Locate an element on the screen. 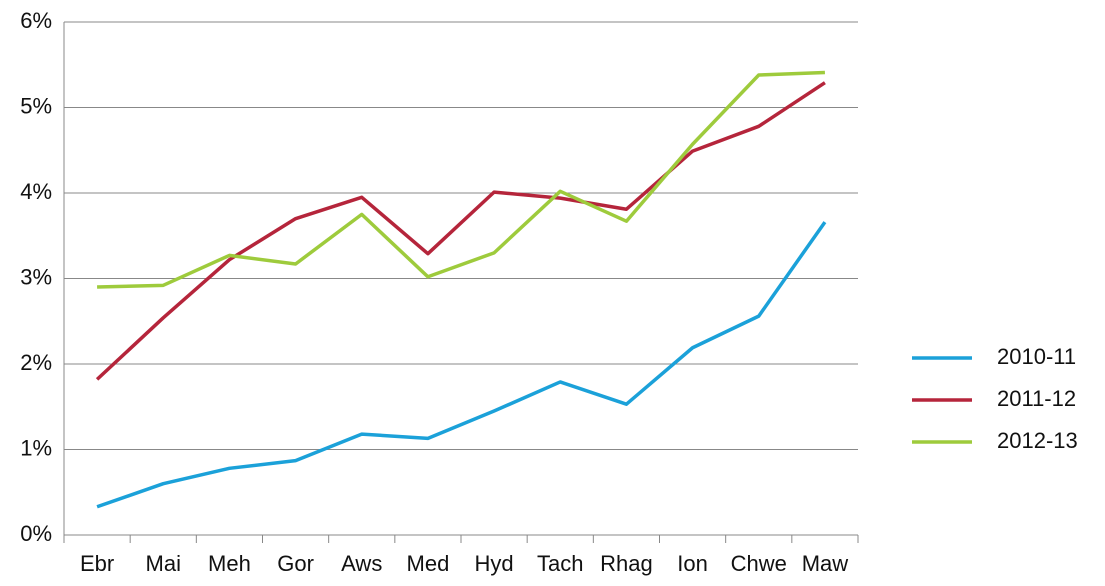  x-tick-label: Ion is located at coordinates (692, 563).